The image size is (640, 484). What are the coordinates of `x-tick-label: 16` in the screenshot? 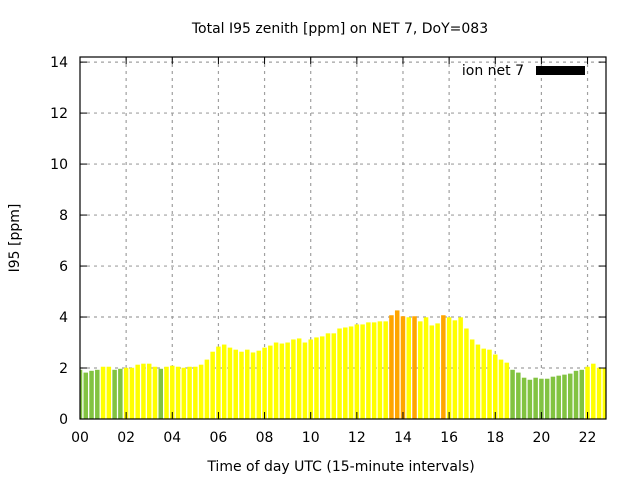 It's located at (449, 438).